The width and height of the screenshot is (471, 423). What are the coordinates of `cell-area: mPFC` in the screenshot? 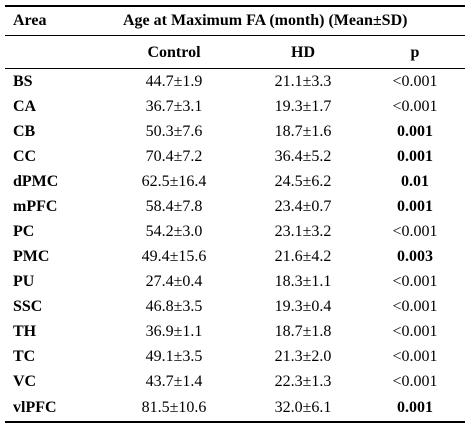 It's located at (35, 206).